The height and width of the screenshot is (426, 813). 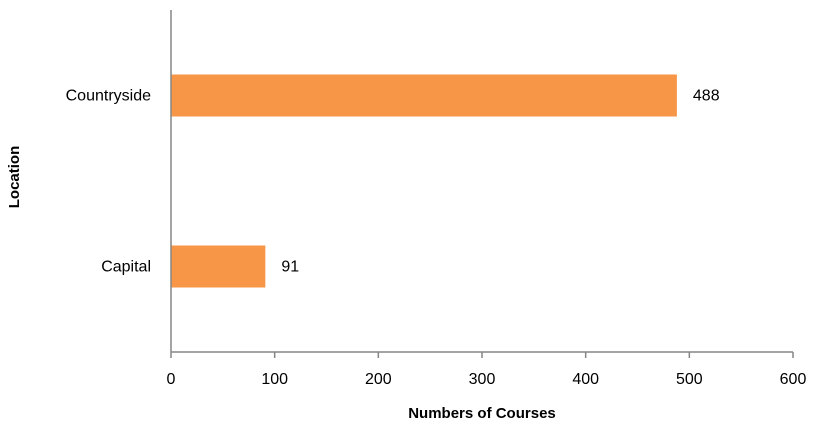 I want to click on x-tick-label: 300, so click(x=482, y=379).